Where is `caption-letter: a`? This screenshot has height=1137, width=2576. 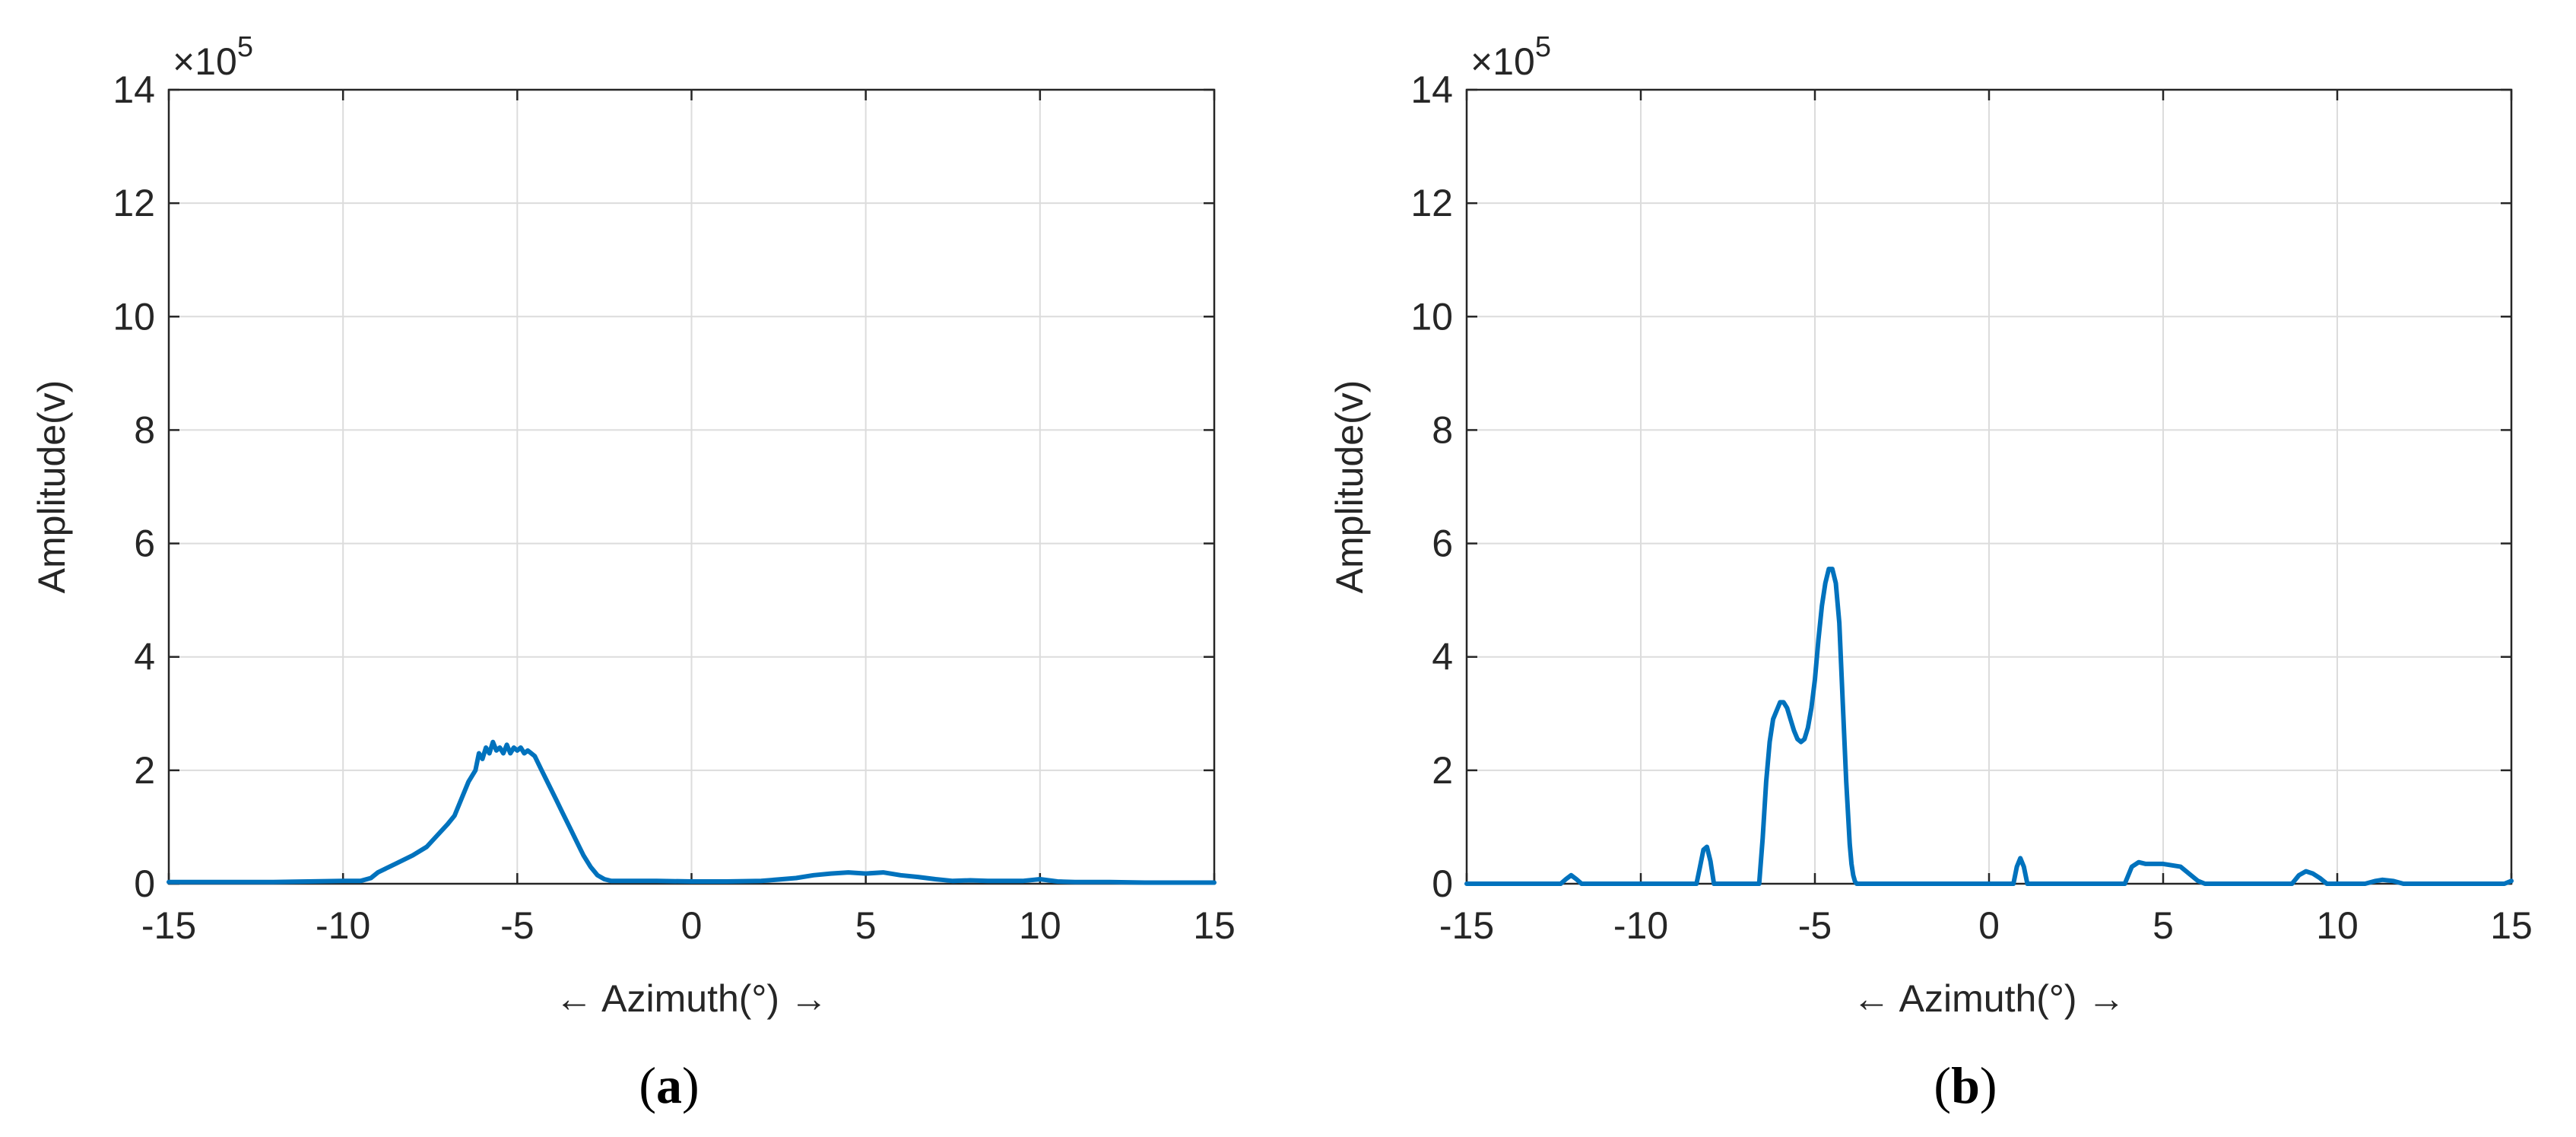
caption-letter: a is located at coordinates (669, 1085).